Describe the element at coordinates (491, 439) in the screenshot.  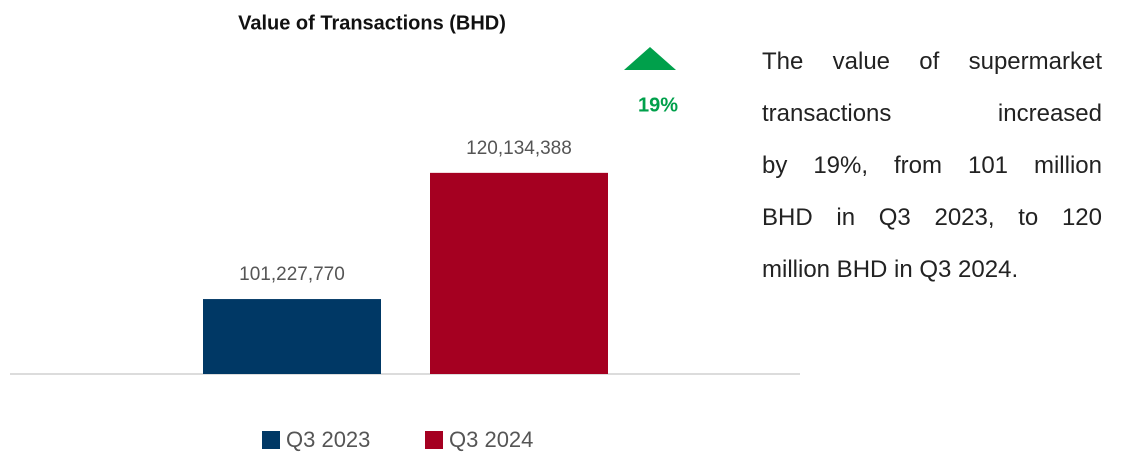
I see `legend-label: Q3 2024` at that location.